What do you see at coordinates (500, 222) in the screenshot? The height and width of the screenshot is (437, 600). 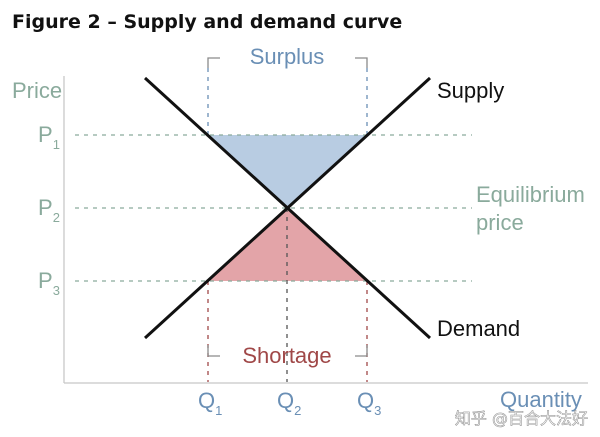 I see `equilibrium-label-line2: price` at bounding box center [500, 222].